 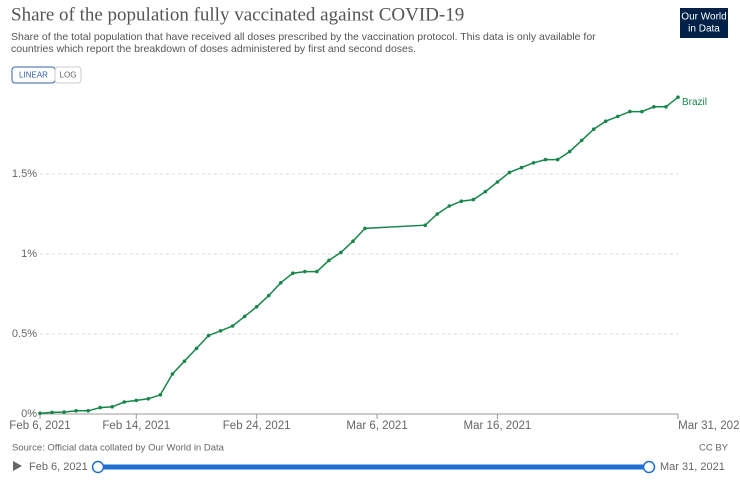 What do you see at coordinates (257, 426) in the screenshot?
I see `x-tick-label: Feb 24, 2021` at bounding box center [257, 426].